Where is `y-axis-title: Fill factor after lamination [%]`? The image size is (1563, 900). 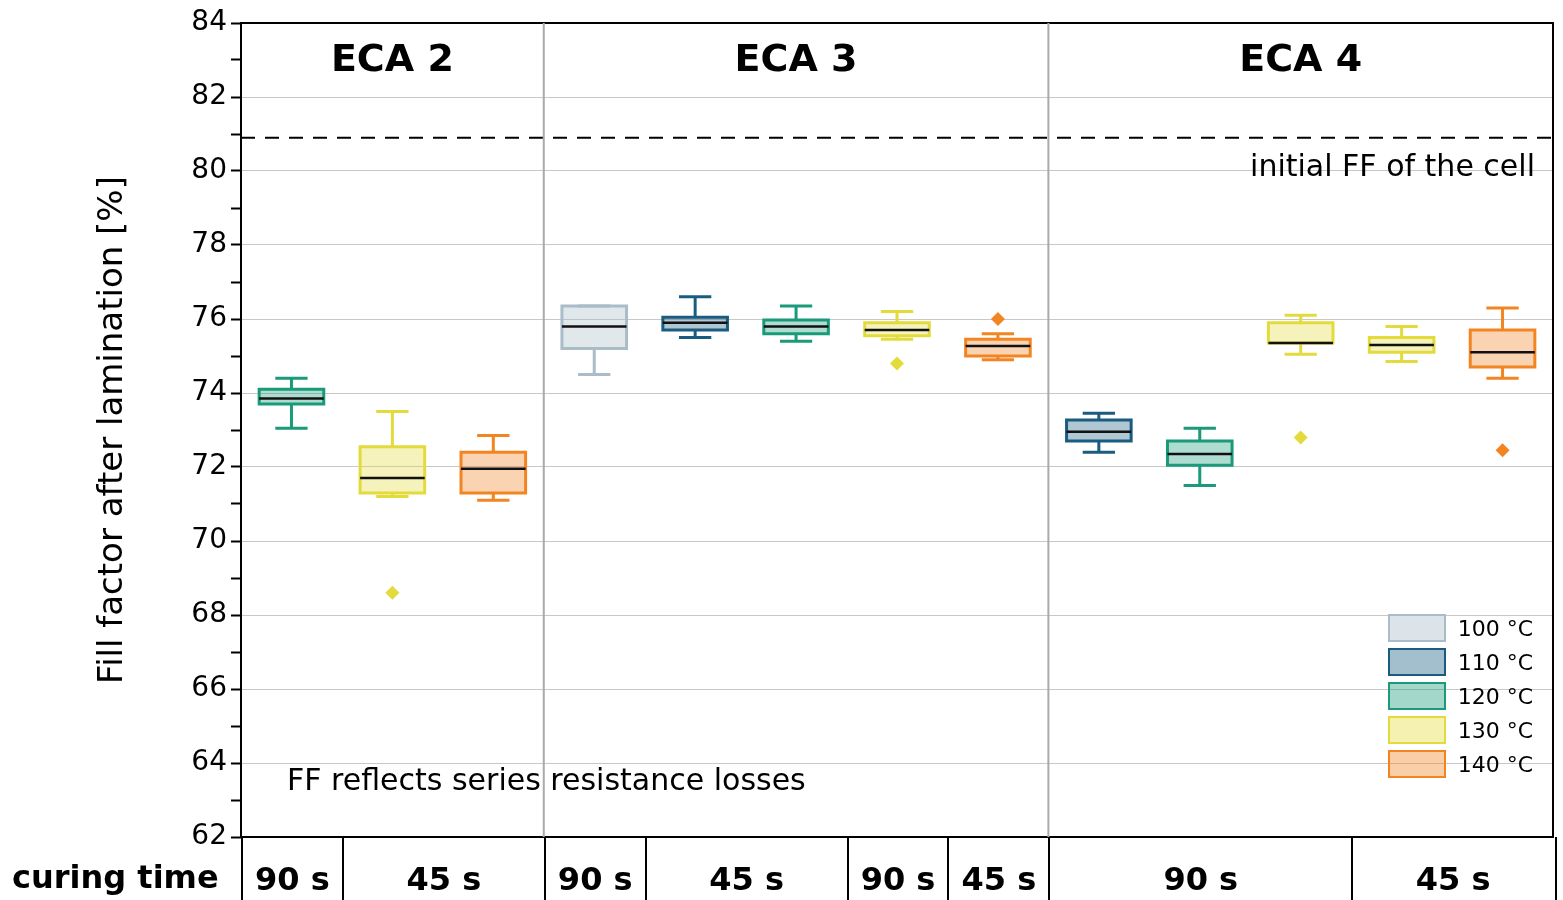
y-axis-title: Fill factor after lamination [%] is located at coordinates (109, 430).